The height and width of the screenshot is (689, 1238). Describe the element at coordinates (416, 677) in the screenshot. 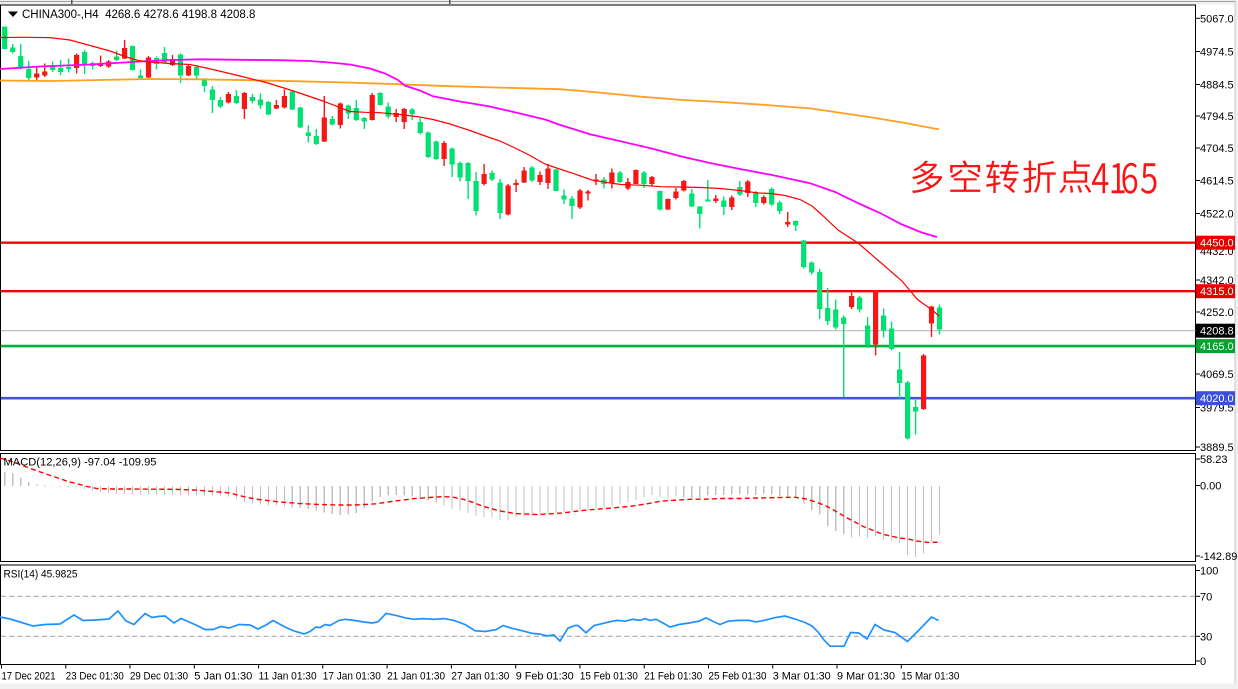

I see `svg-text: 21 Jan 01:30` at that location.